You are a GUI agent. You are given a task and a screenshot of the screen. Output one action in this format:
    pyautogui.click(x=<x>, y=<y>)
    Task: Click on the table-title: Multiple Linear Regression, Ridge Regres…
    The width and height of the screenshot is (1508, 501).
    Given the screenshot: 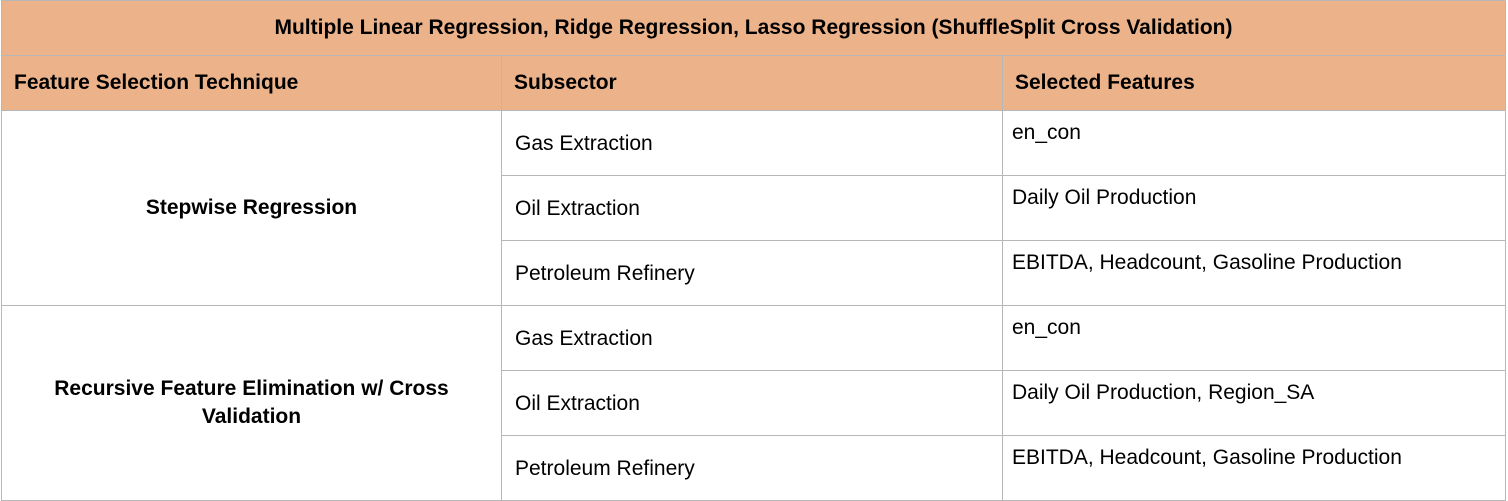 What is the action you would take?
    pyautogui.click(x=753, y=28)
    